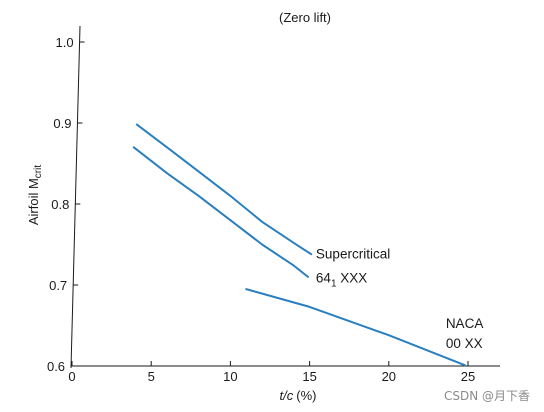  What do you see at coordinates (58, 285) in the screenshot?
I see `y-tick-label: 0.7` at bounding box center [58, 285].